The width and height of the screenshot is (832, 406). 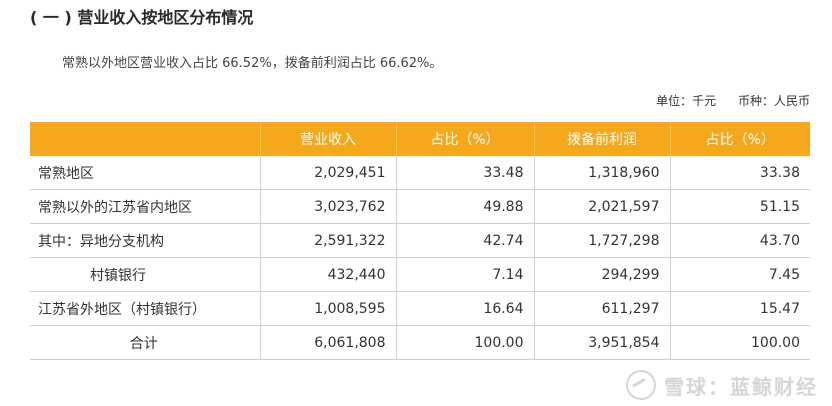 What do you see at coordinates (142, 17) in the screenshot?
I see `section-title: ( 一 ) 营业收入按地区分布情况` at bounding box center [142, 17].